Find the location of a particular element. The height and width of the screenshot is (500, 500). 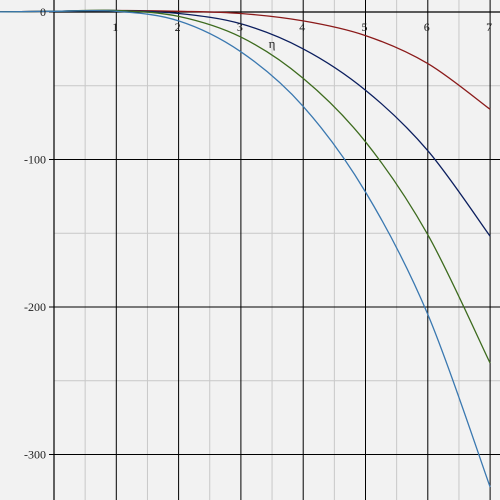

x-axis-label: η is located at coordinates (272, 43).